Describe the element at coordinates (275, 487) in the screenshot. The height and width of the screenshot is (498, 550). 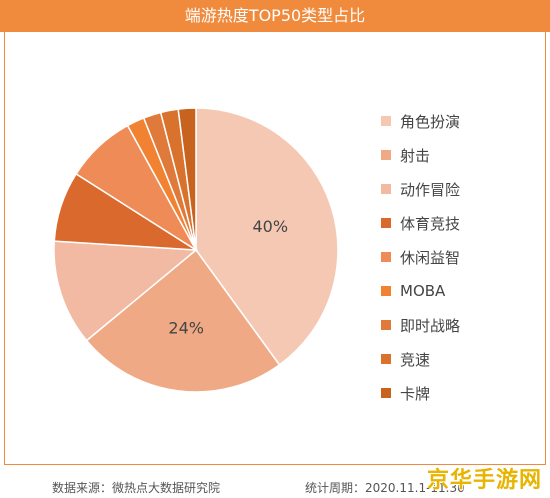
I see `footer: 数据来源：微热点大数据研究院 统计周期：2020.11.1-11.30` at that location.